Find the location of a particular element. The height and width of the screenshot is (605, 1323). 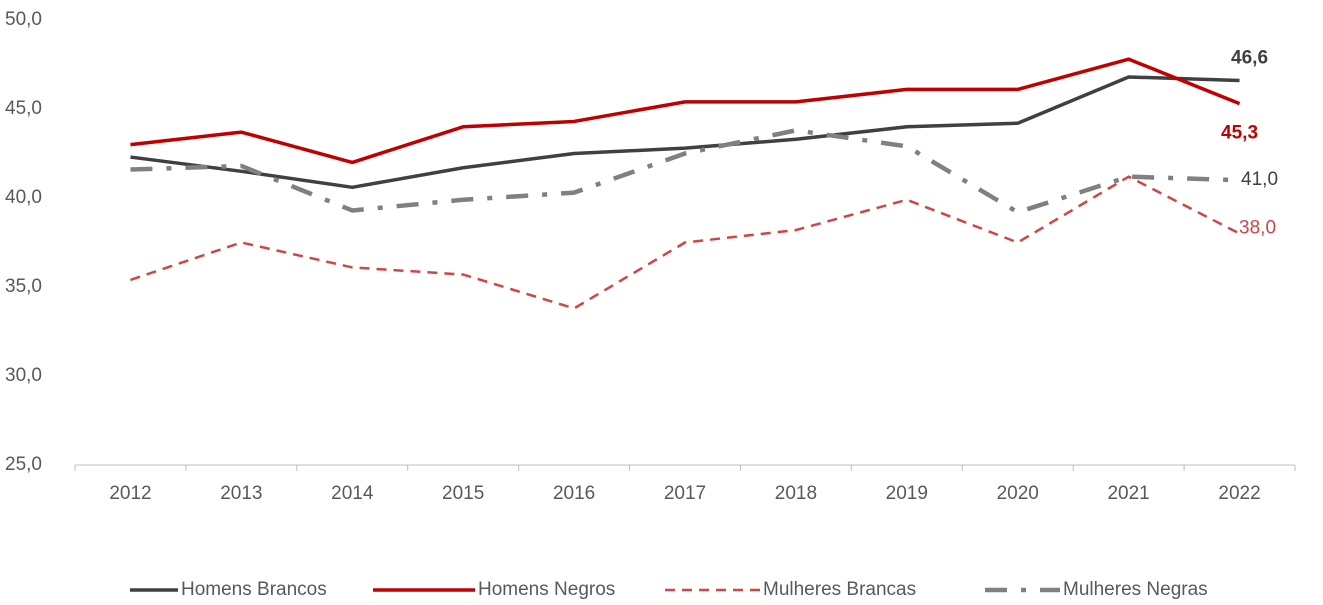

x-tick-label: 2017 is located at coordinates (685, 493).